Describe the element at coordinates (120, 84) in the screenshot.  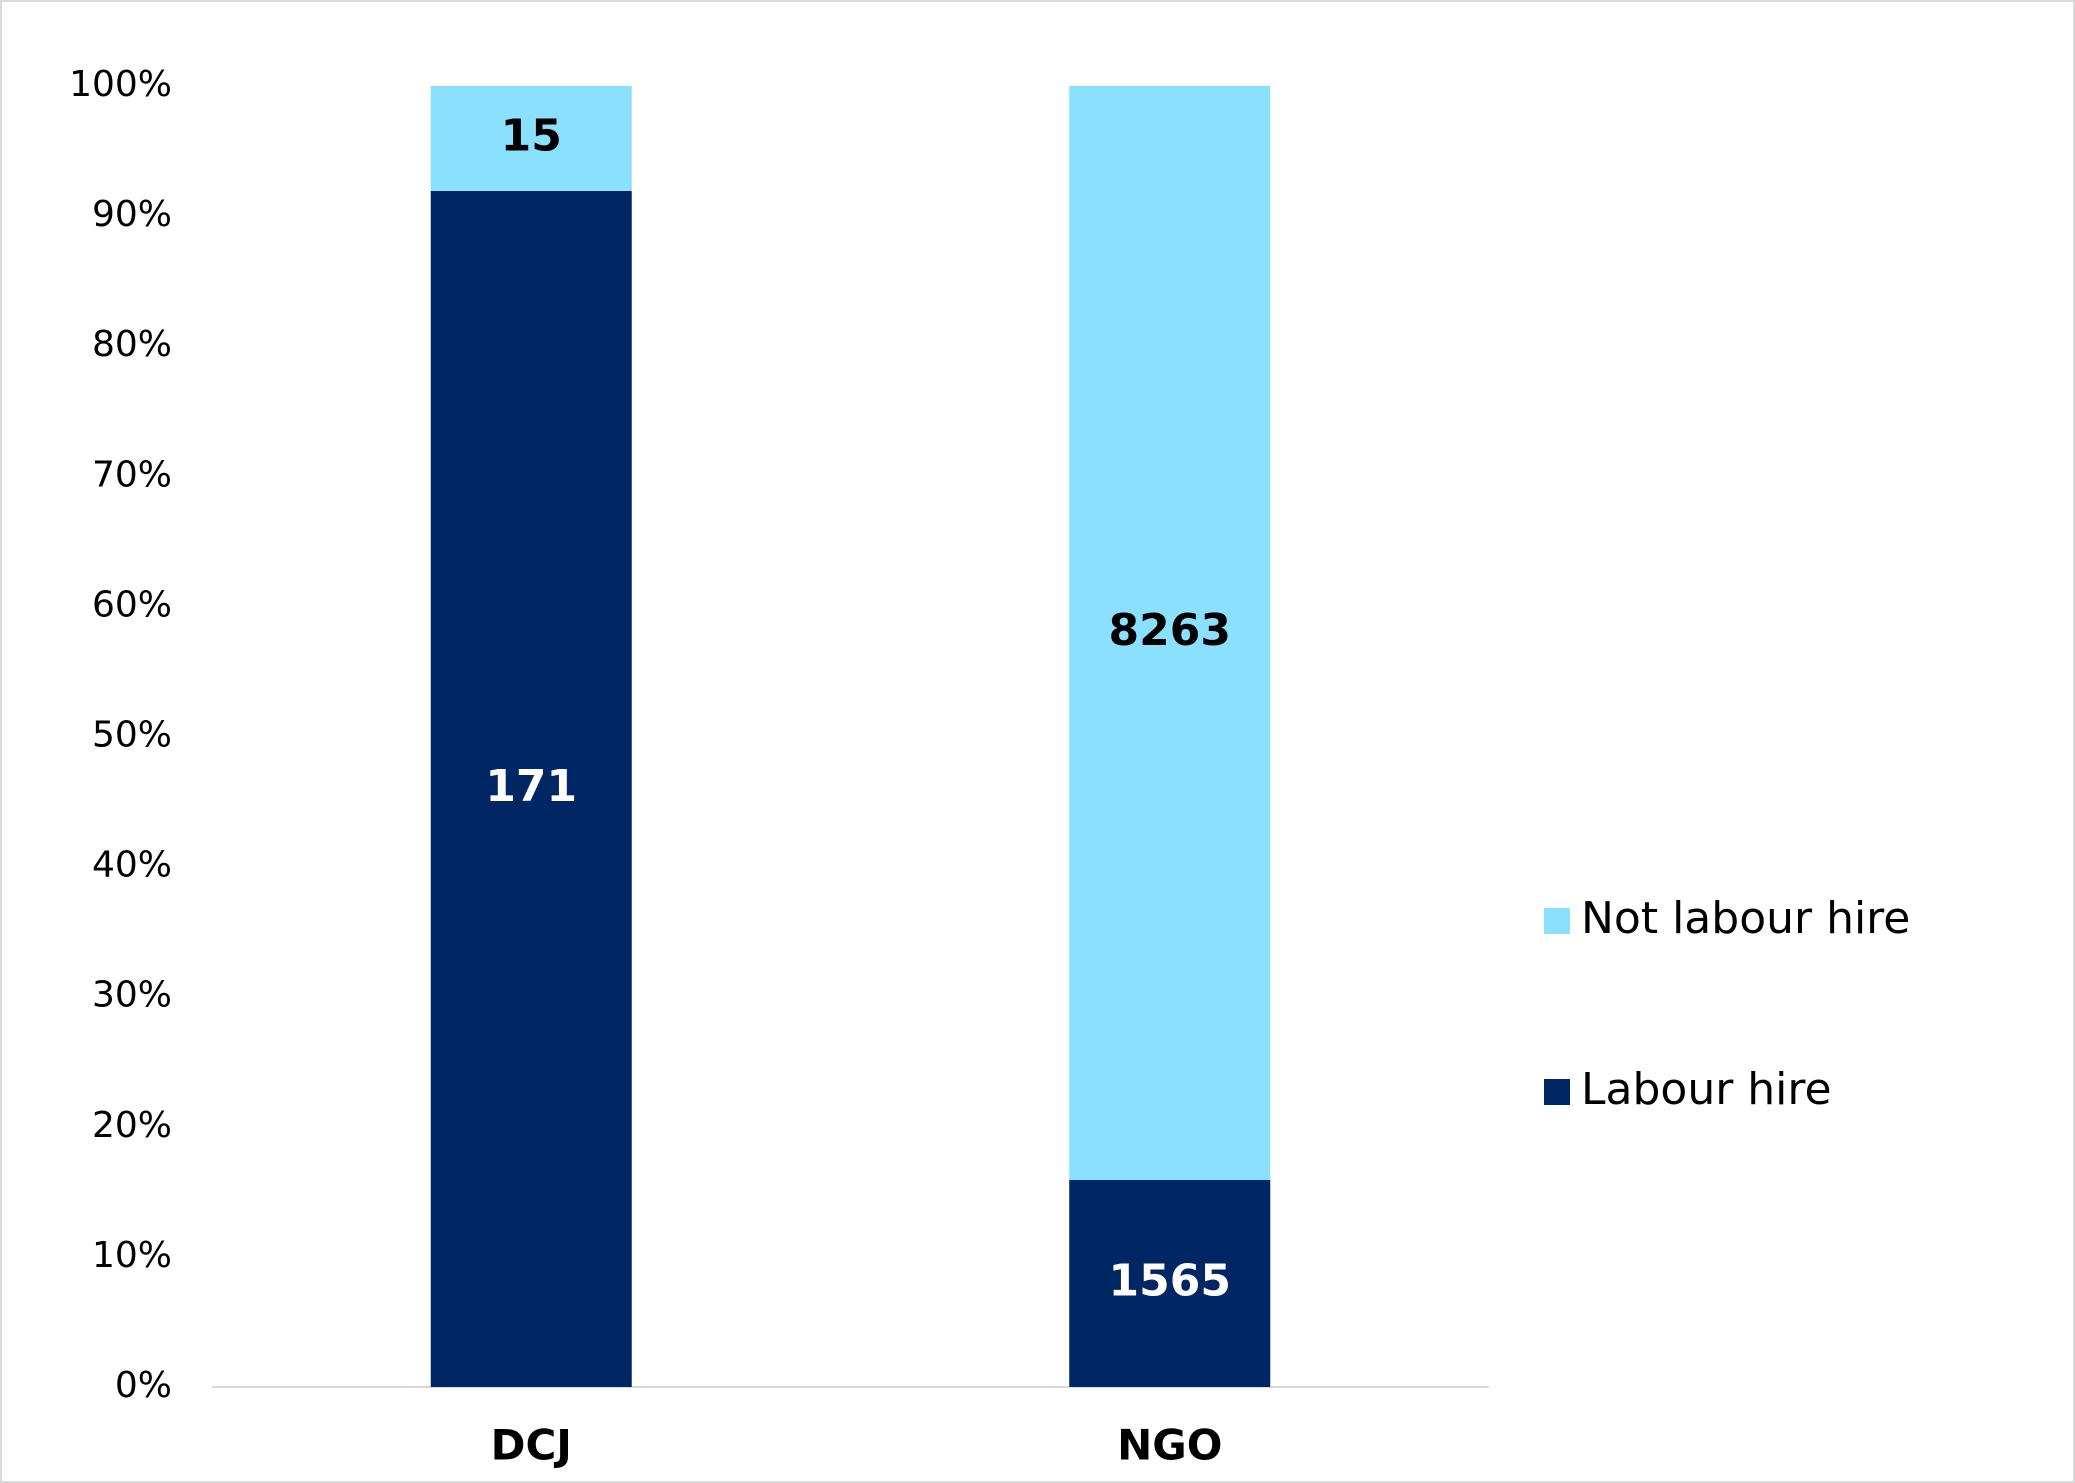
I see `y-tick-label: 100%` at that location.